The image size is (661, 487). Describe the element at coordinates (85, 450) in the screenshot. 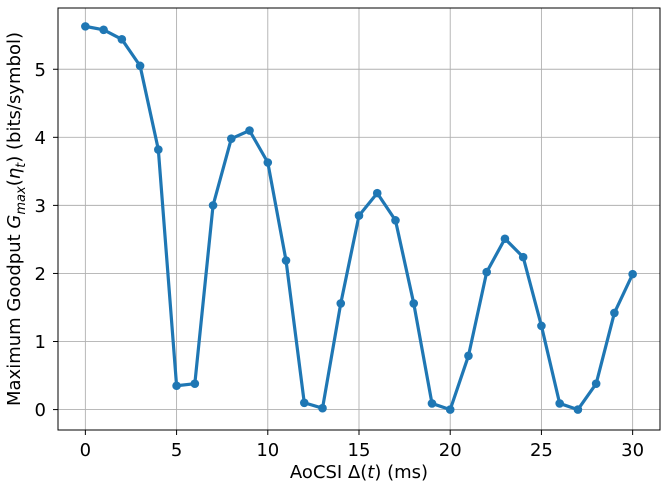

I see `x-tick-label: 0` at that location.